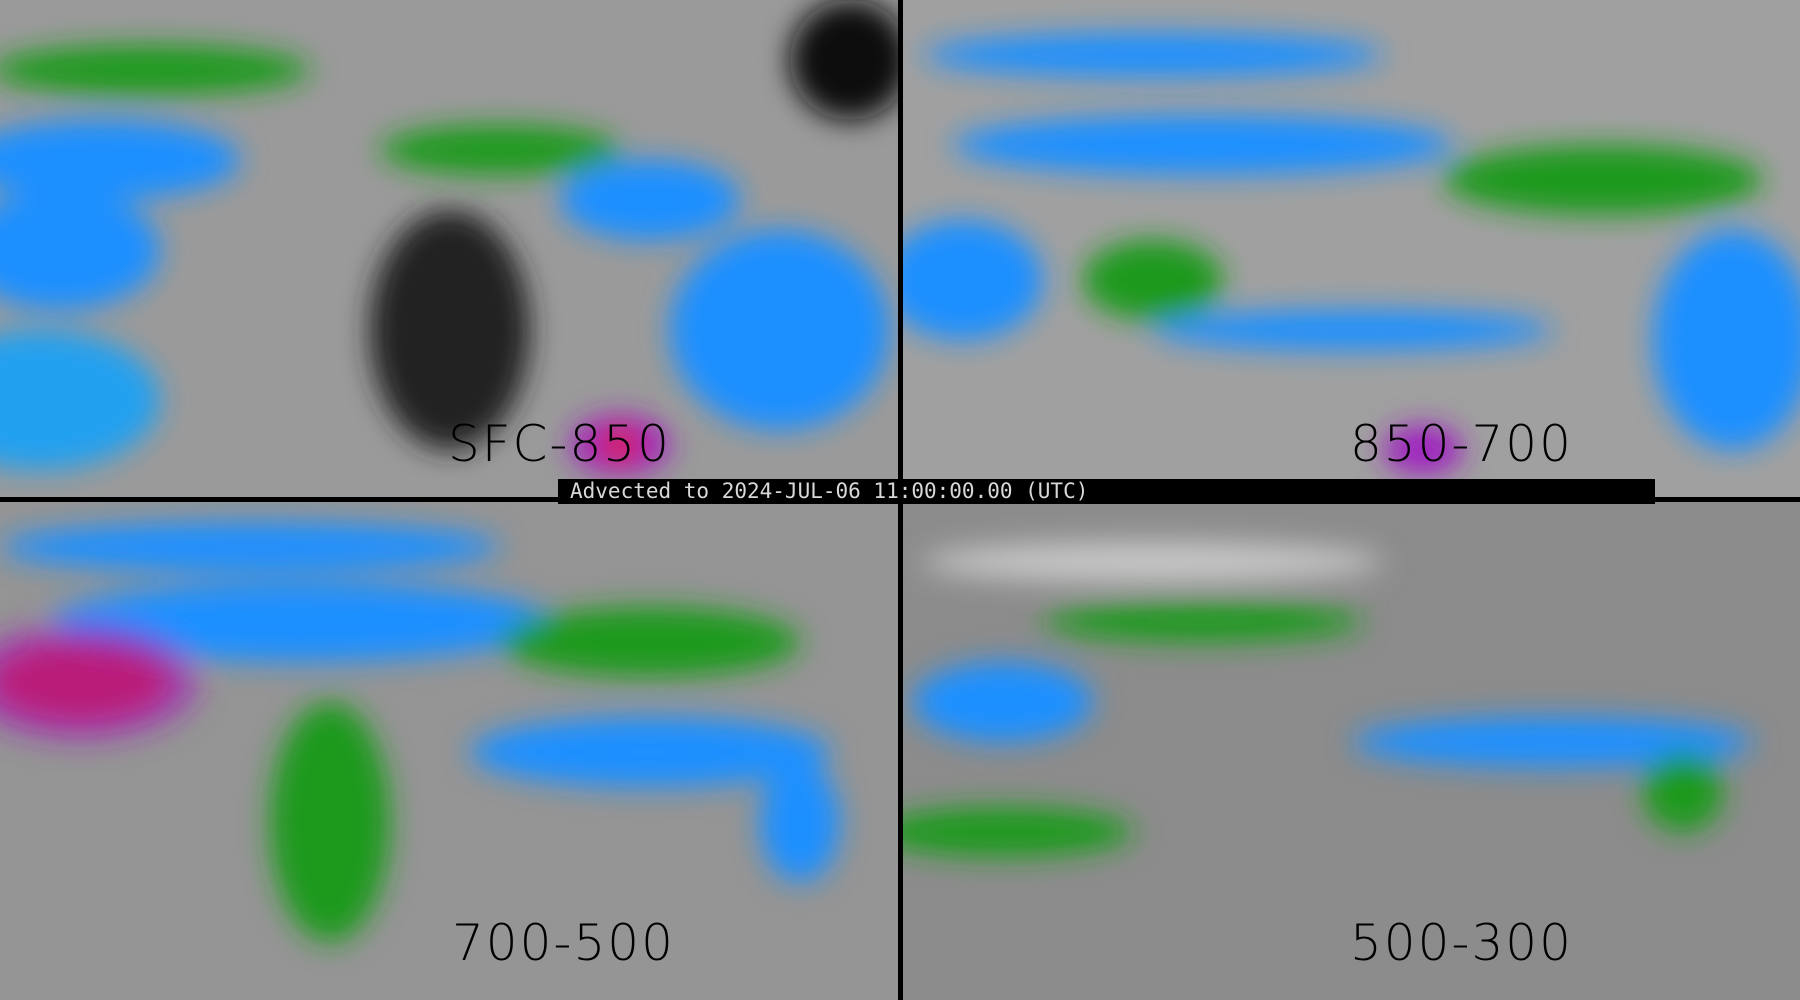  I want to click on layer-label: SFC-850, so click(559, 444).